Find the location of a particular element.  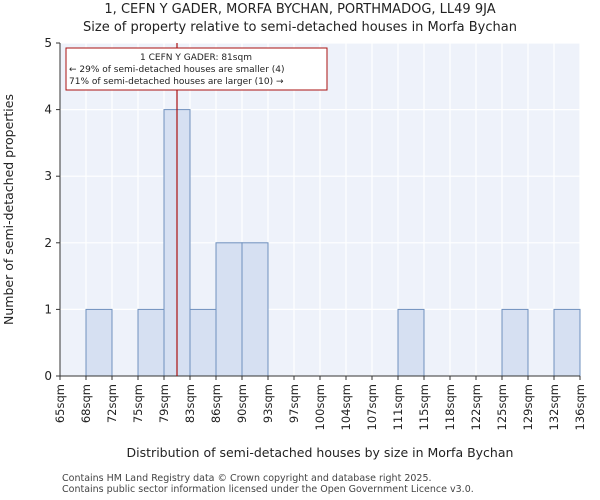

y-tick-label: 2 is located at coordinates (48, 243).